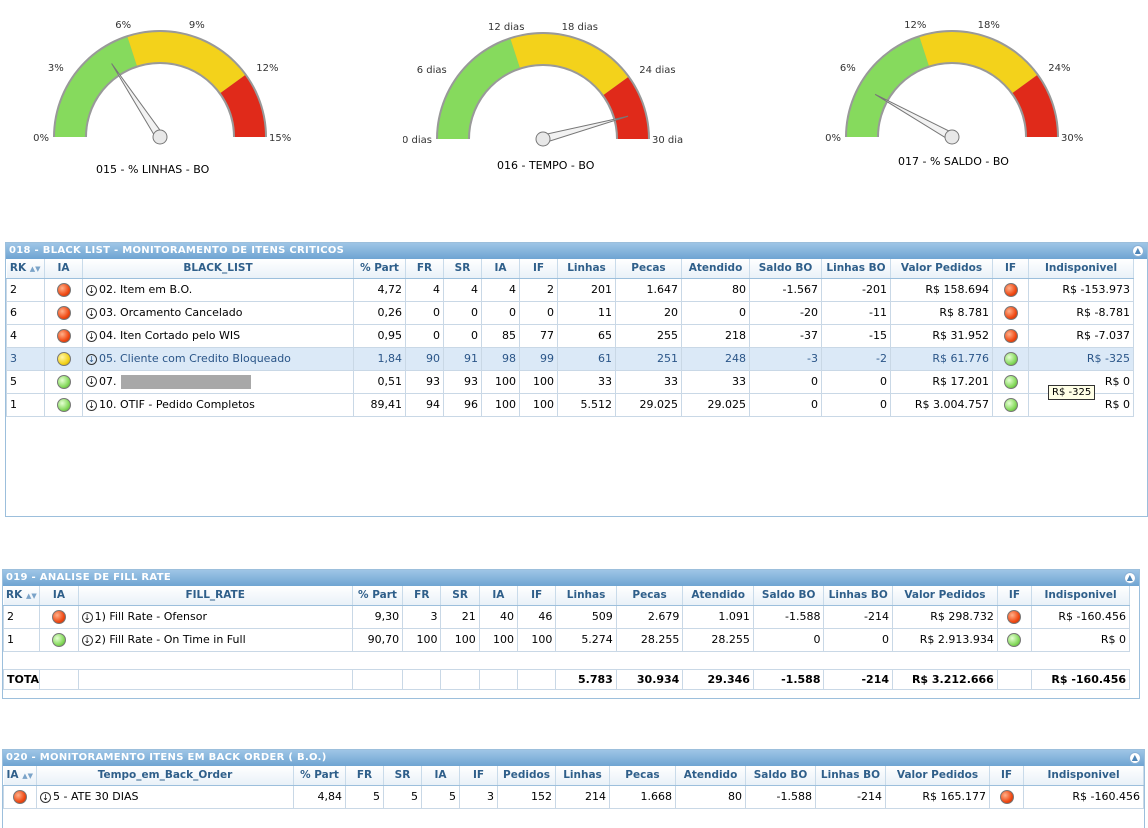 The image size is (1148, 828). I want to click on item-name-cell: ↓ 10. OTIF - Pedido Completos, so click(218, 404).